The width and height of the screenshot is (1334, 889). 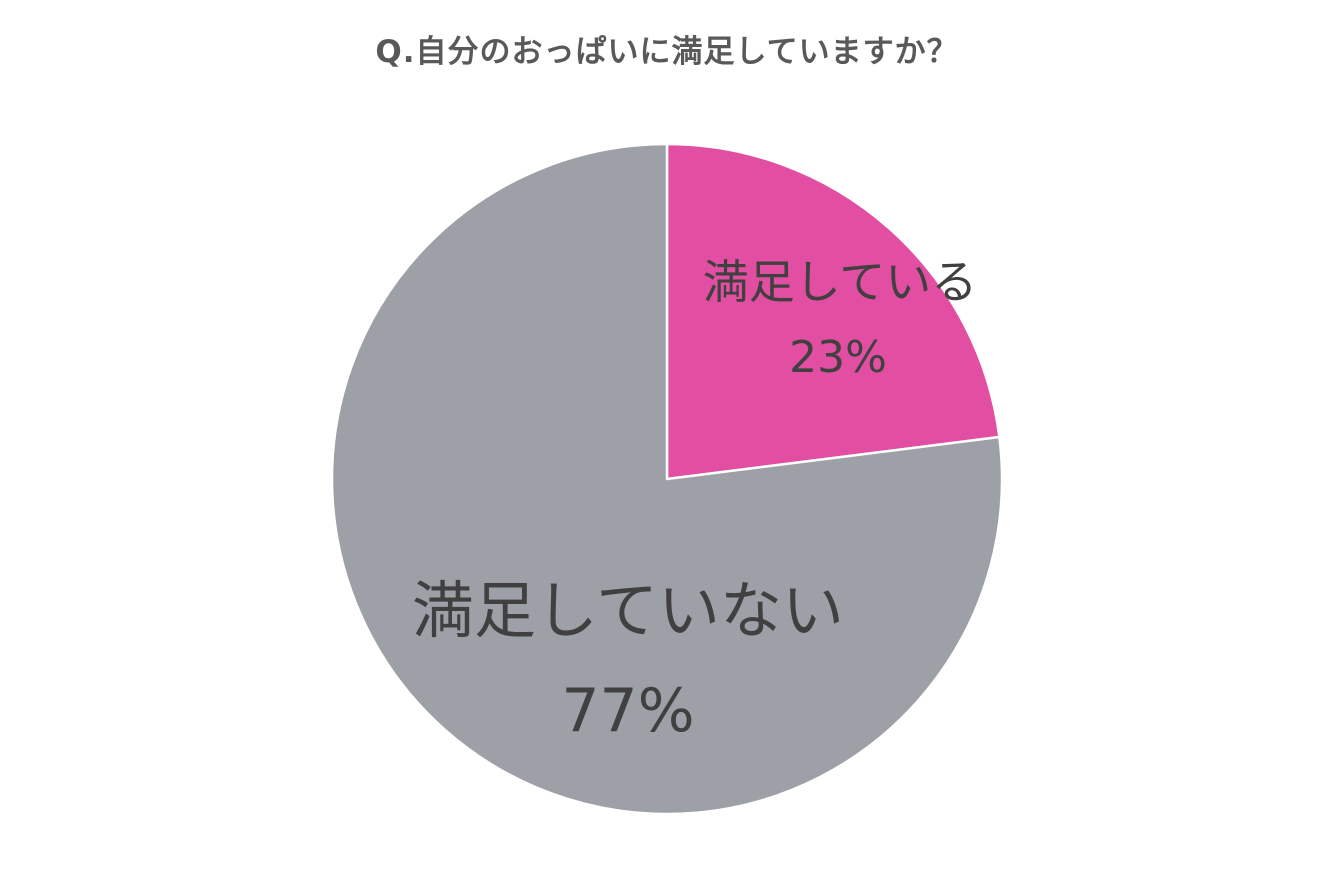 What do you see at coordinates (628, 610) in the screenshot?
I see `slice-name-label-2: 満足していない` at bounding box center [628, 610].